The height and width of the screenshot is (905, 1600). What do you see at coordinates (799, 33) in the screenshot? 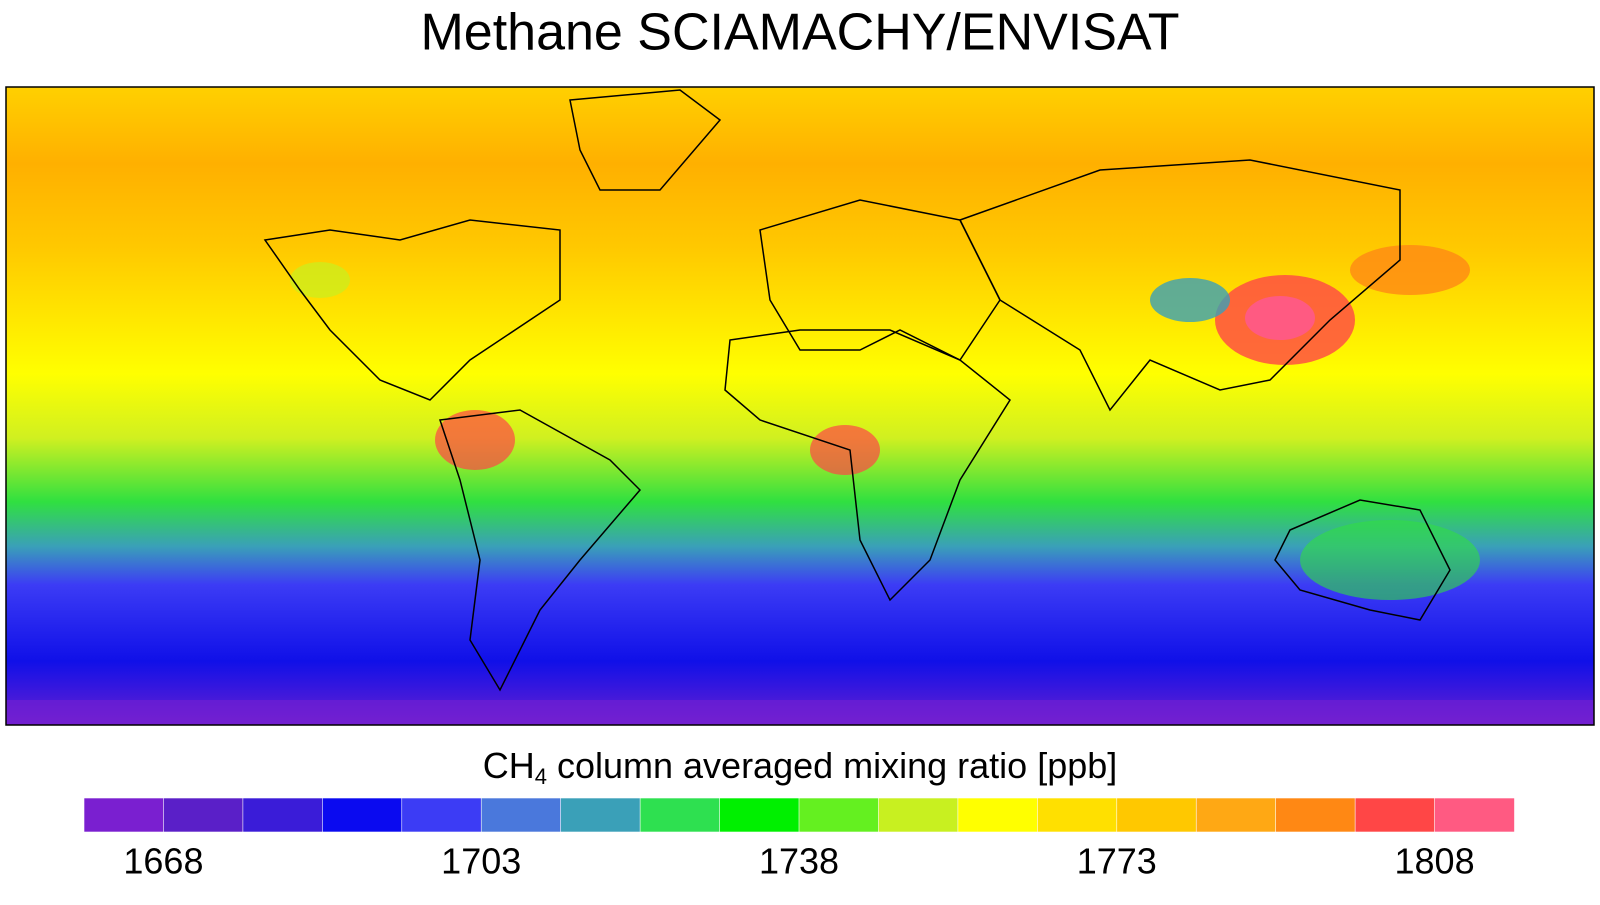
I see `map-title: Methane SCIAMACHY/ENVISAT` at bounding box center [799, 33].